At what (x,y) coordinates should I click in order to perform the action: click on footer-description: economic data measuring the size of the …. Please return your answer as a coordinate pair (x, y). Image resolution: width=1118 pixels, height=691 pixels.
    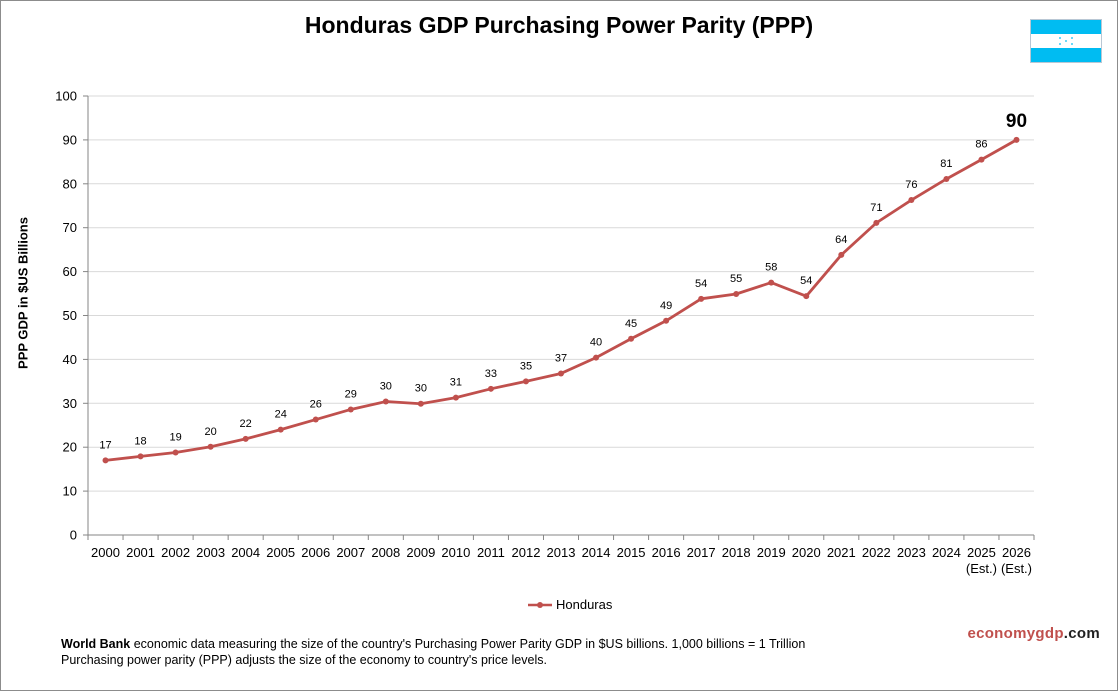
    Looking at the image, I should click on (468, 644).